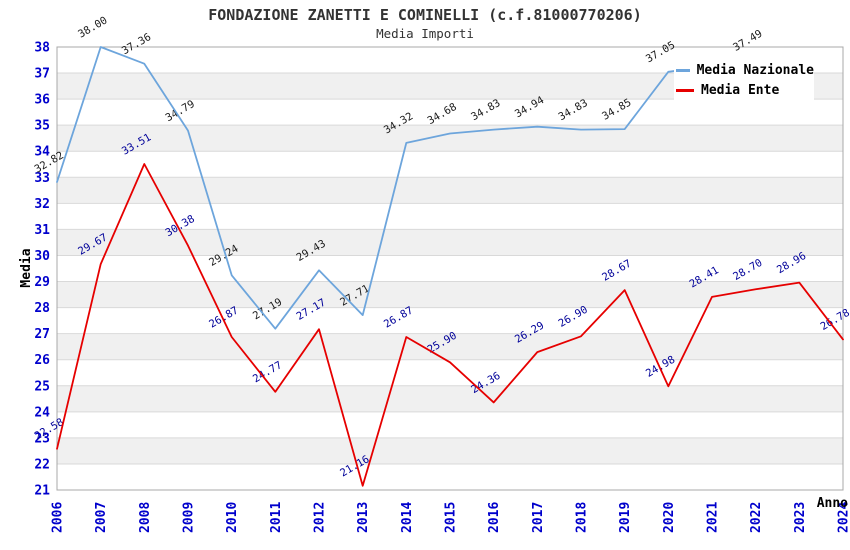  Describe the element at coordinates (42, 360) in the screenshot. I see `y-tick-label: 26` at that location.